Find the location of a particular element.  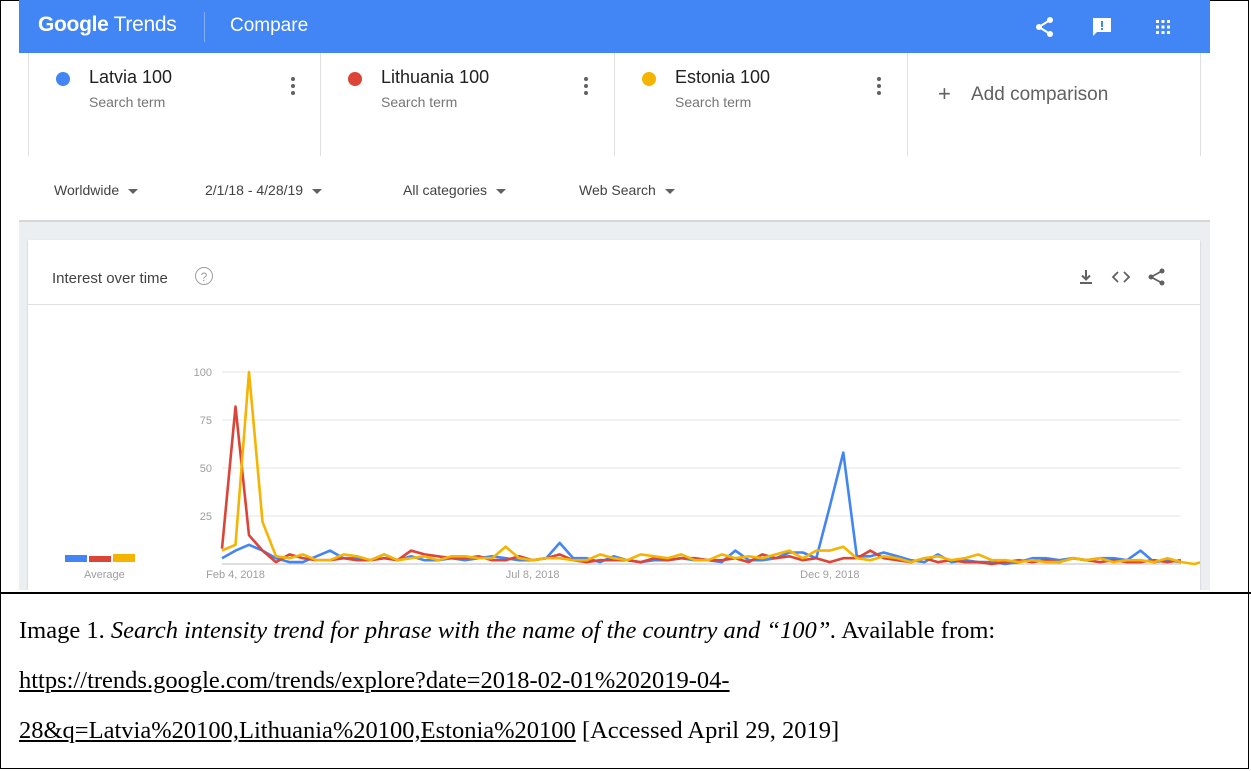

caption-prefix: Image 1. is located at coordinates (65, 630).